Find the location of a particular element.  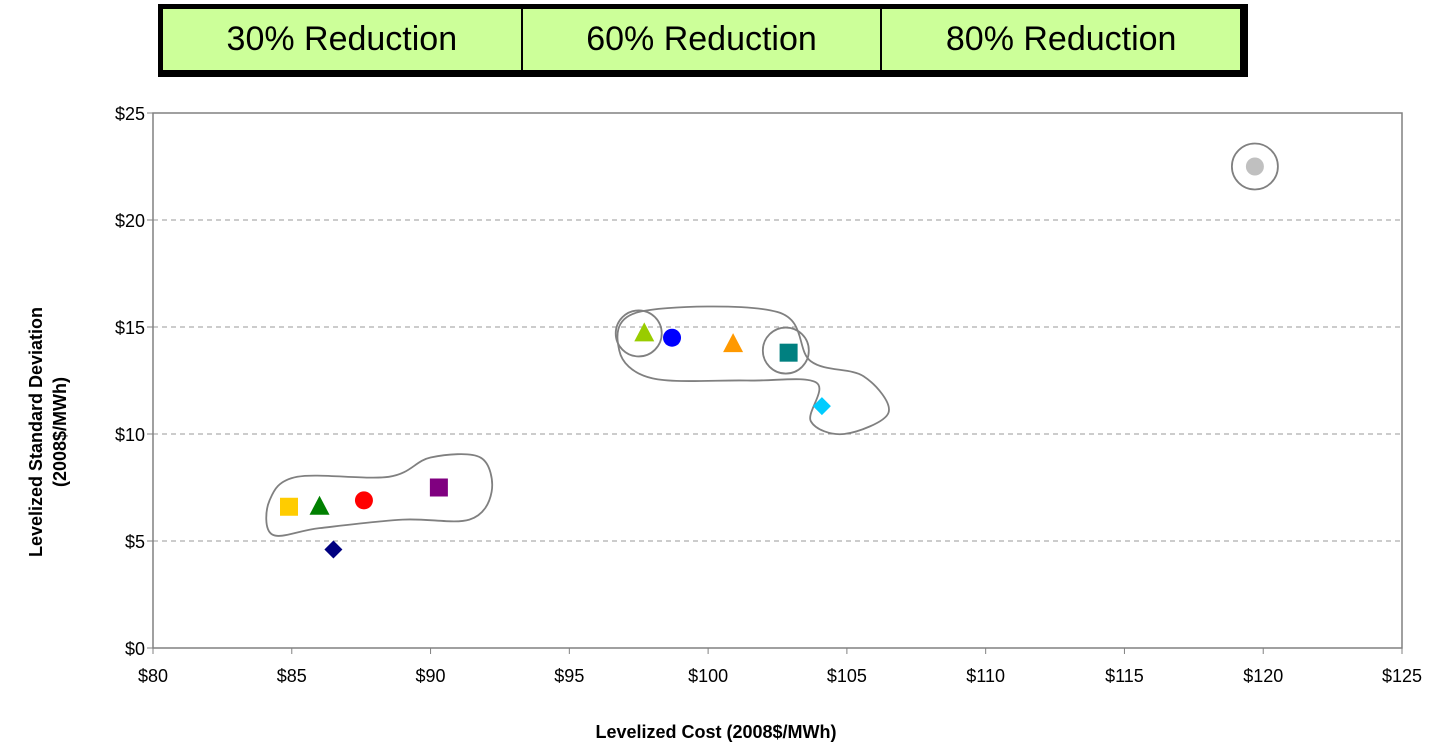

y-axis-label-line1: Levelized Standard Deviation is located at coordinates (36, 432).